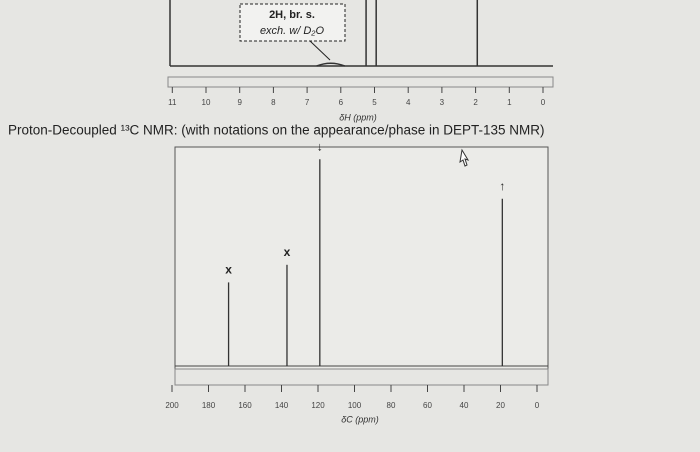 This screenshot has height=452, width=700. What do you see at coordinates (464, 405) in the screenshot?
I see `x-tick-label: 40` at bounding box center [464, 405].